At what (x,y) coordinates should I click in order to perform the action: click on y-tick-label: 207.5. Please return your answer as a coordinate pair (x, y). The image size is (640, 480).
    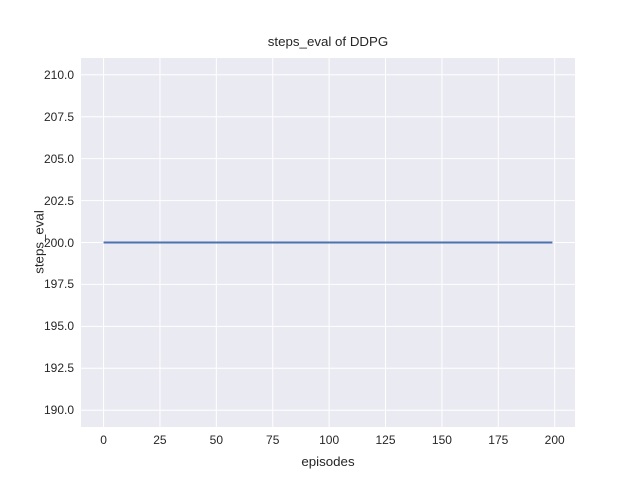
    Looking at the image, I should click on (58, 116).